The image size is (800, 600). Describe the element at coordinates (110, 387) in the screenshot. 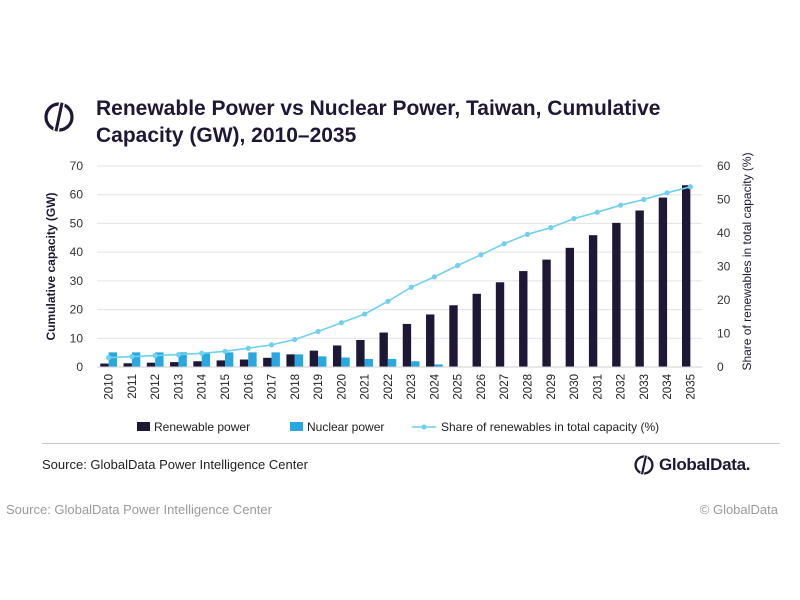

I see `x-tick-label: 2010` at that location.